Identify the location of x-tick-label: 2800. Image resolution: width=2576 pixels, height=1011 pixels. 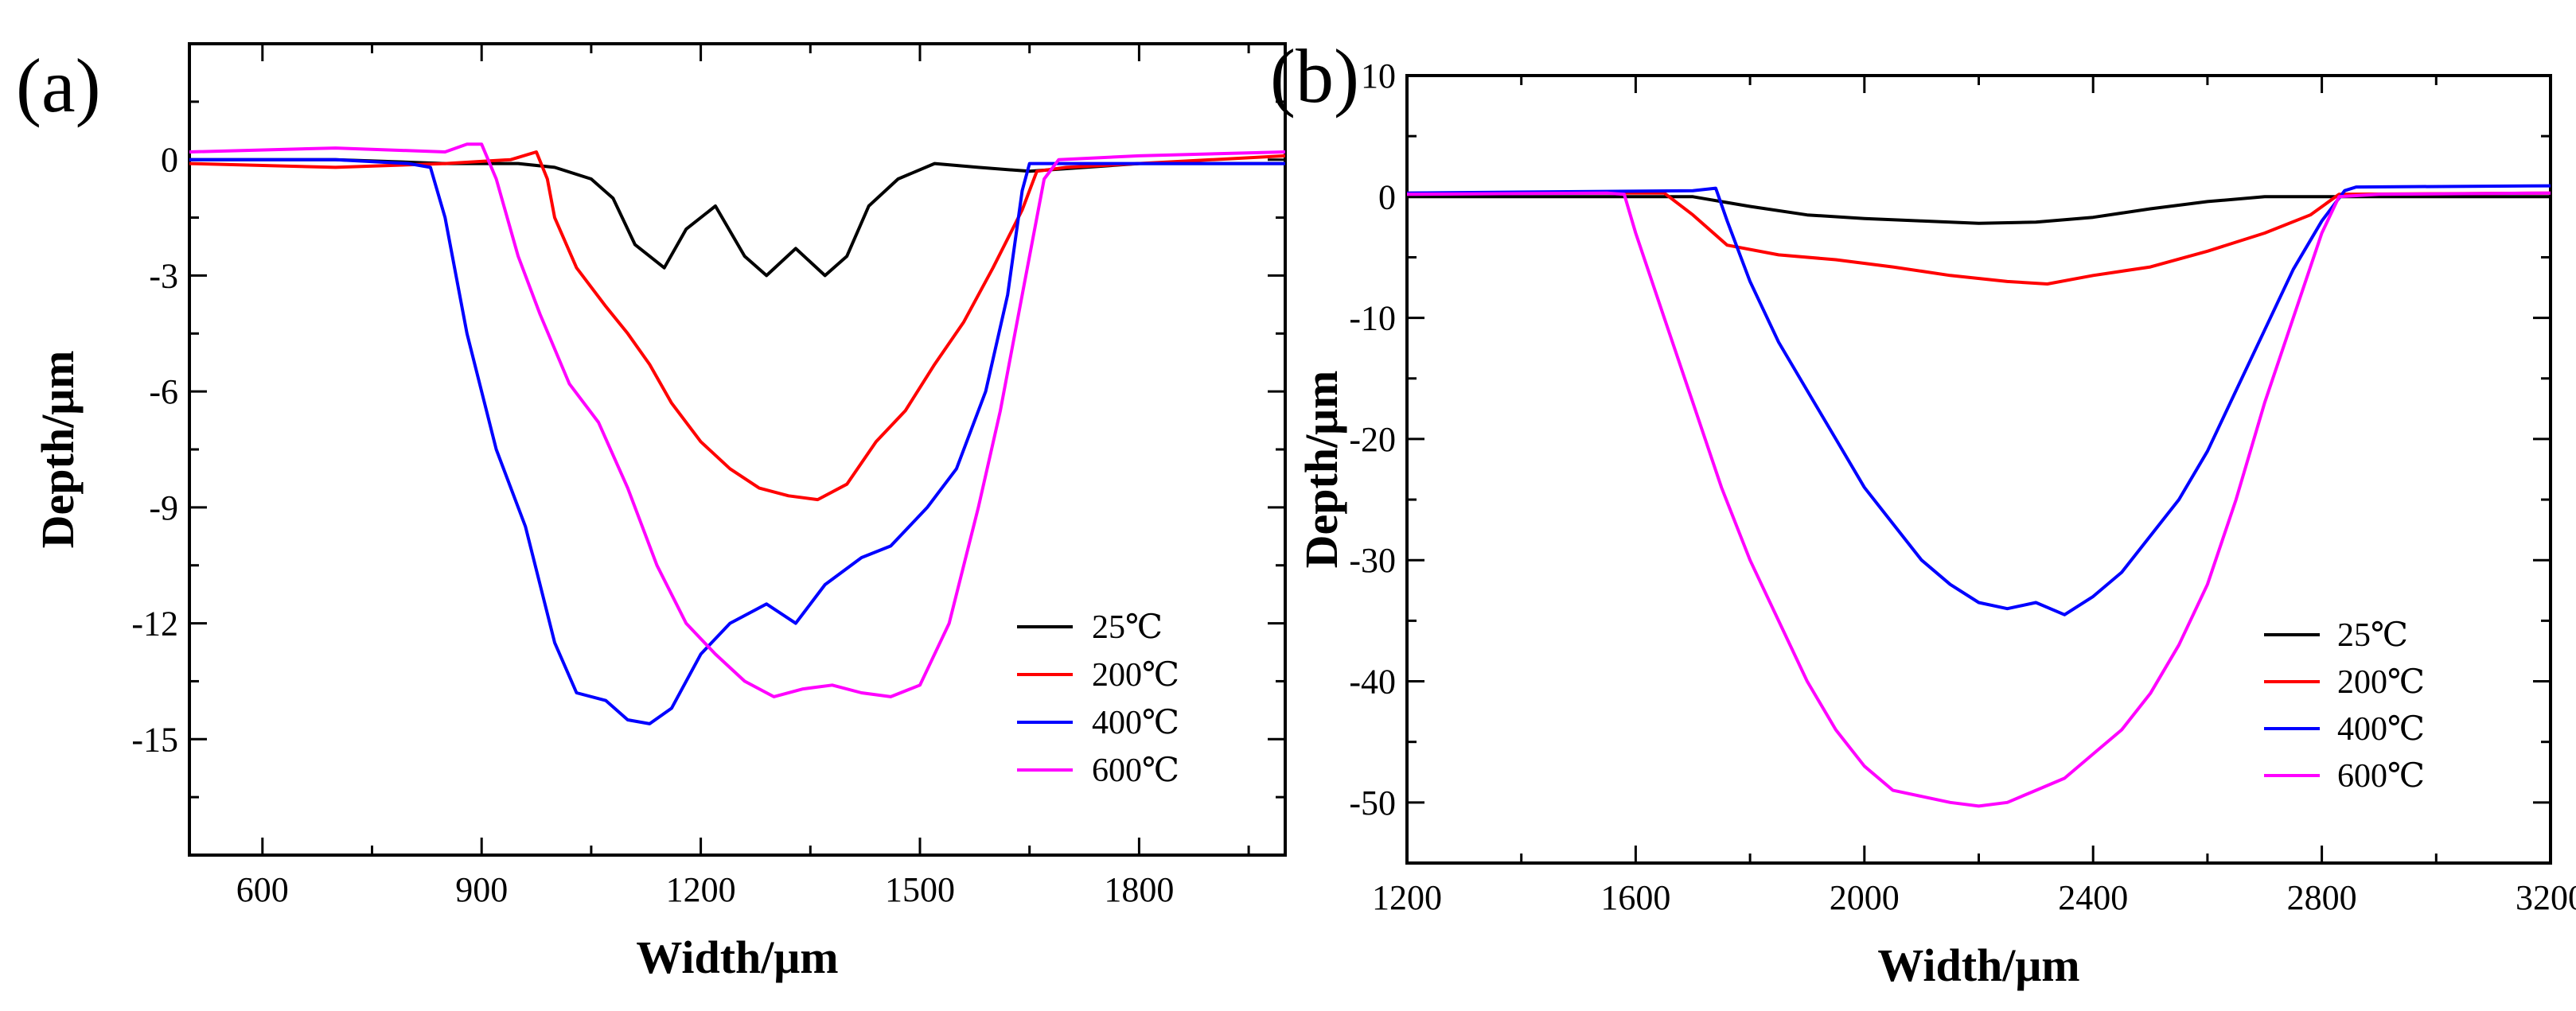
(2322, 897).